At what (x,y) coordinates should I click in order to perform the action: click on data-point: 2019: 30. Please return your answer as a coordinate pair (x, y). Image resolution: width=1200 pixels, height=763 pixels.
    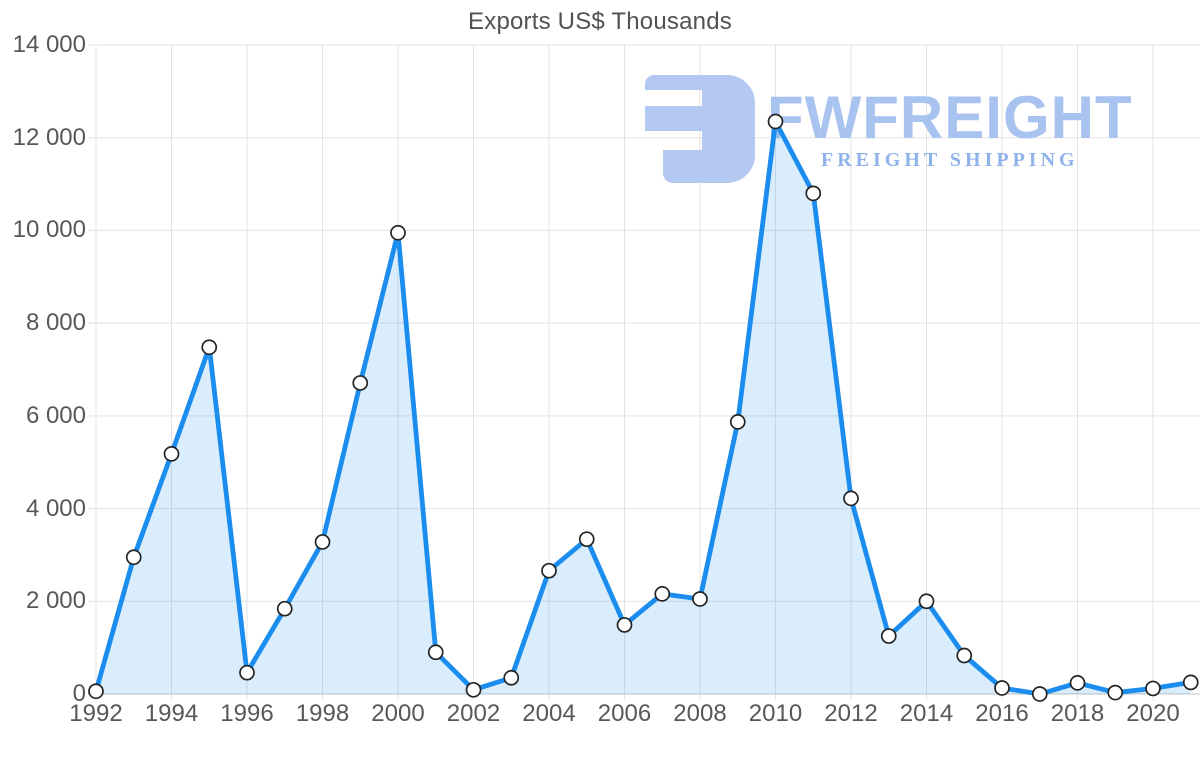
    Looking at the image, I should click on (1115, 692).